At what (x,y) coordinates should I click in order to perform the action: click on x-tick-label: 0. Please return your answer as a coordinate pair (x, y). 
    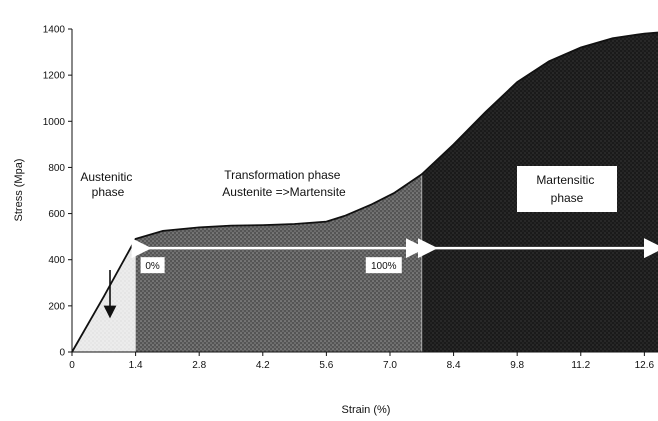
    Looking at the image, I should click on (72, 365).